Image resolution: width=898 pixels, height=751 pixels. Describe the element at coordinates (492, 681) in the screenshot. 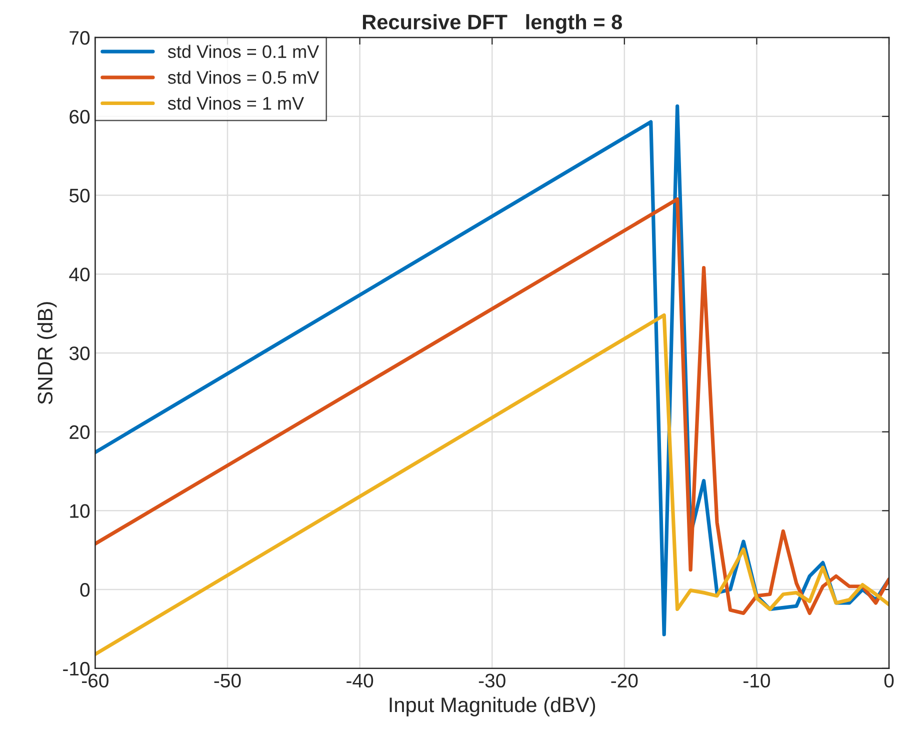

I see `x-tick-label: -30` at that location.